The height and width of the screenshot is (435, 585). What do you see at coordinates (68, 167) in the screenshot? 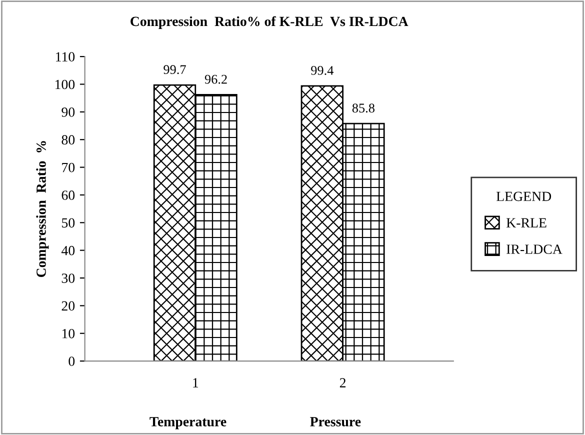
I see `y-tick-label: 70` at bounding box center [68, 167].